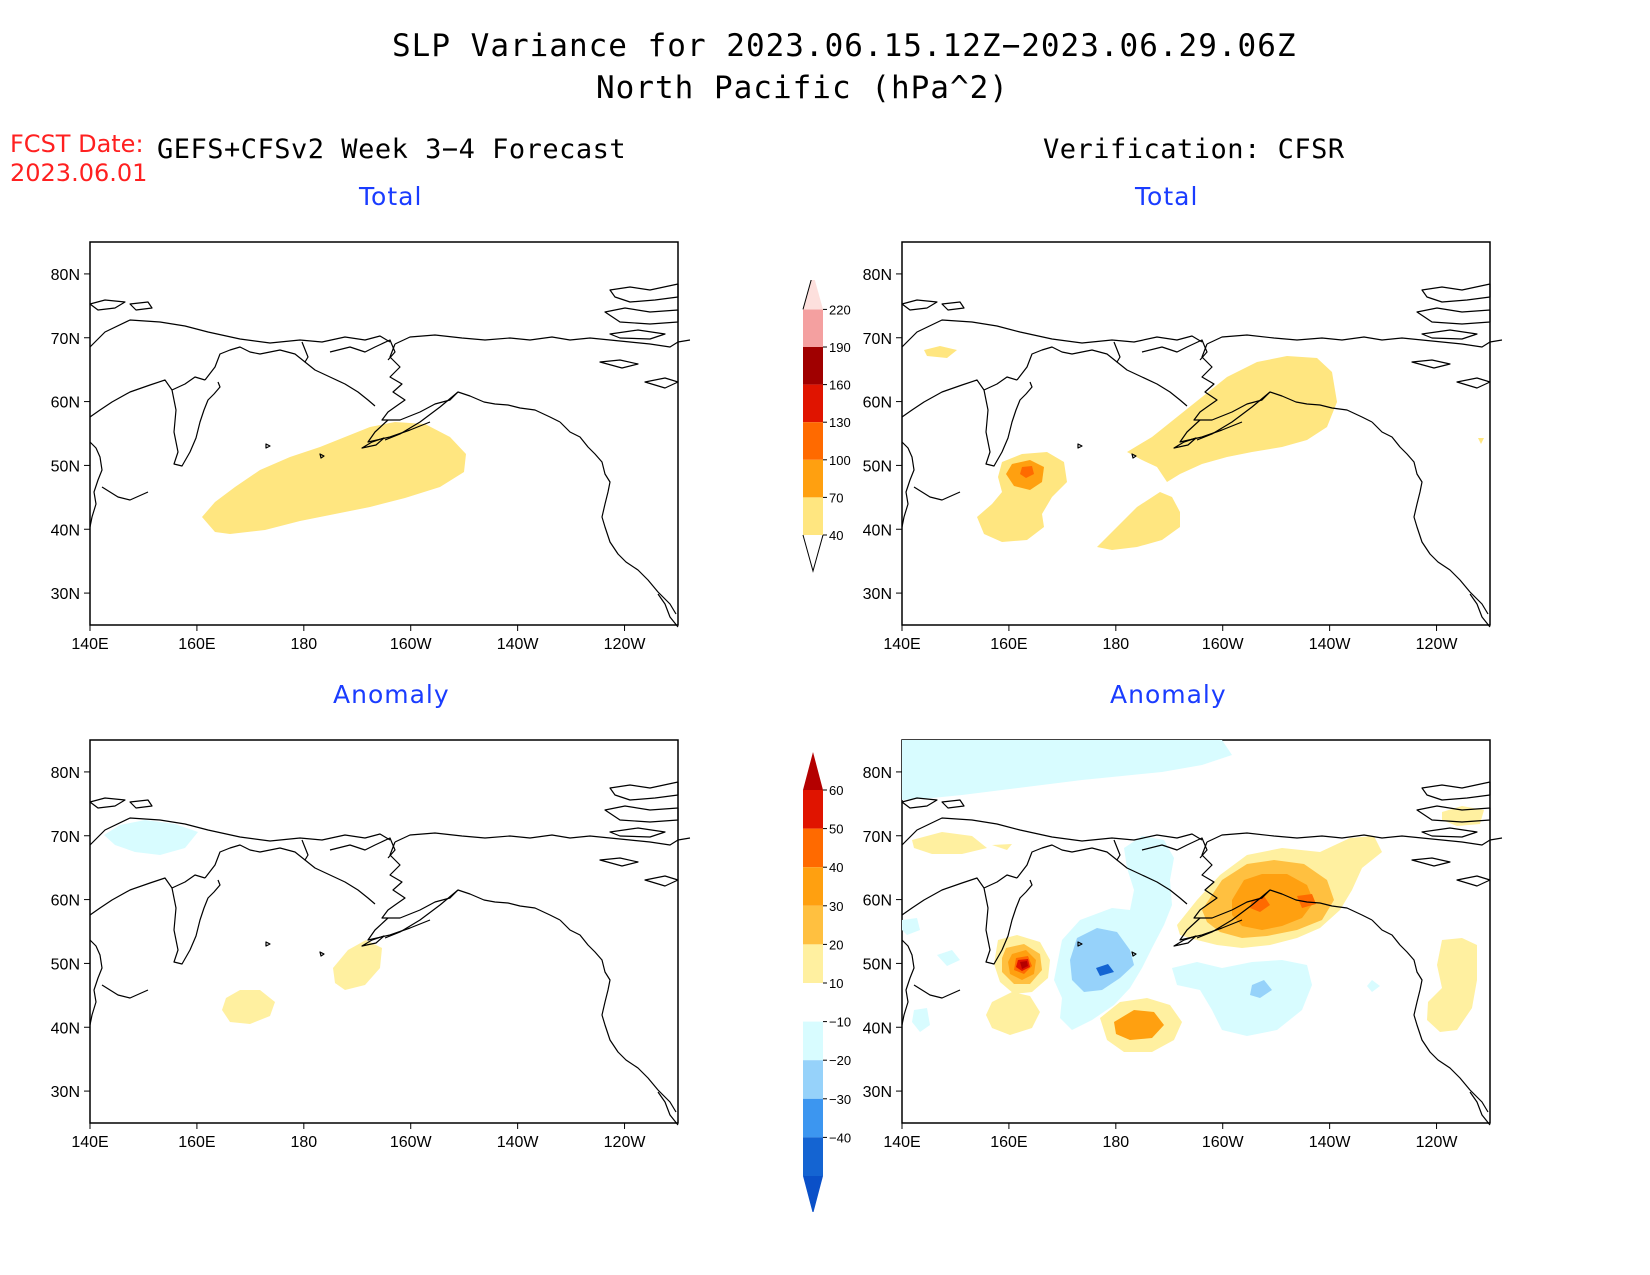 Image resolution: width=1650 pixels, height=1275 pixels. I want to click on colorbar-anomaly-top-triangle, so click(813, 771).